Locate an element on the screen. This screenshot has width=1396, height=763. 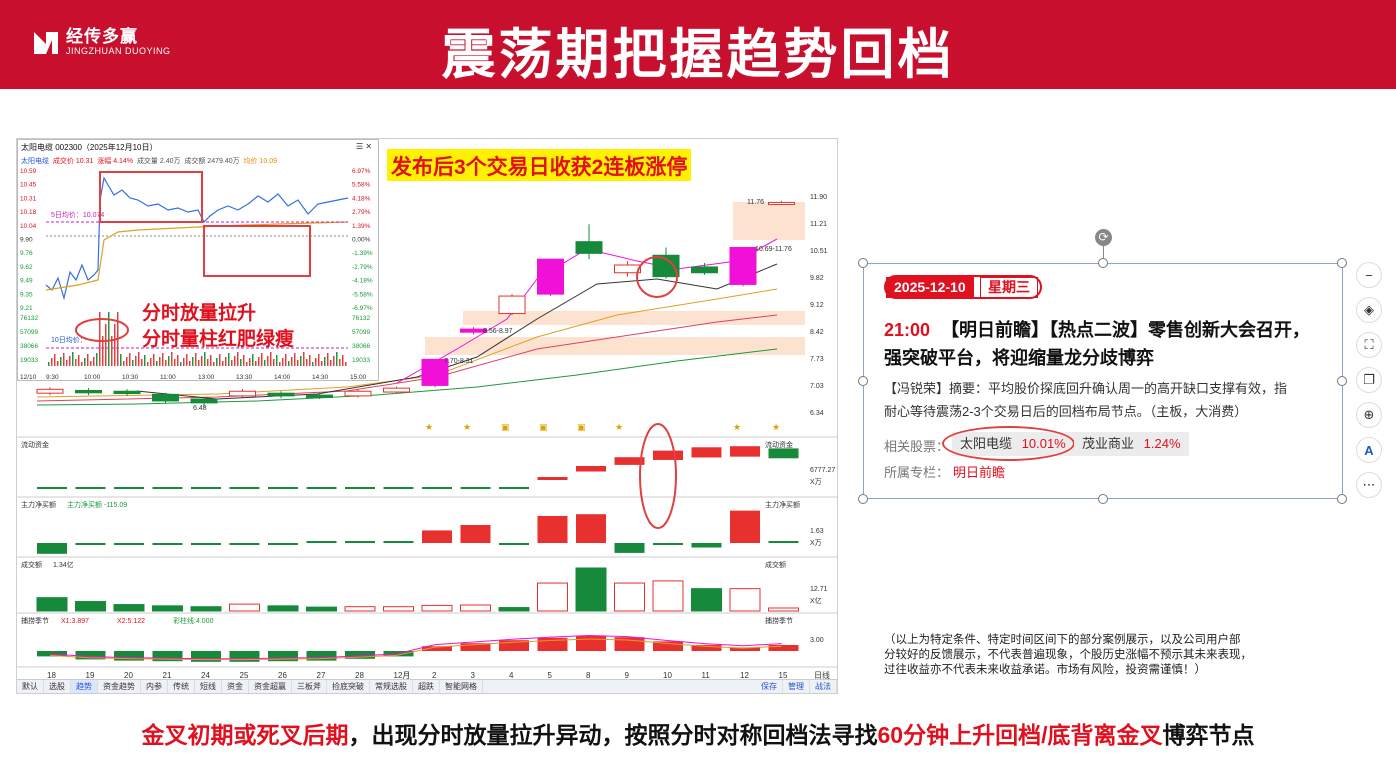
inset-close-icon: ☰ ✕ is located at coordinates (364, 146).